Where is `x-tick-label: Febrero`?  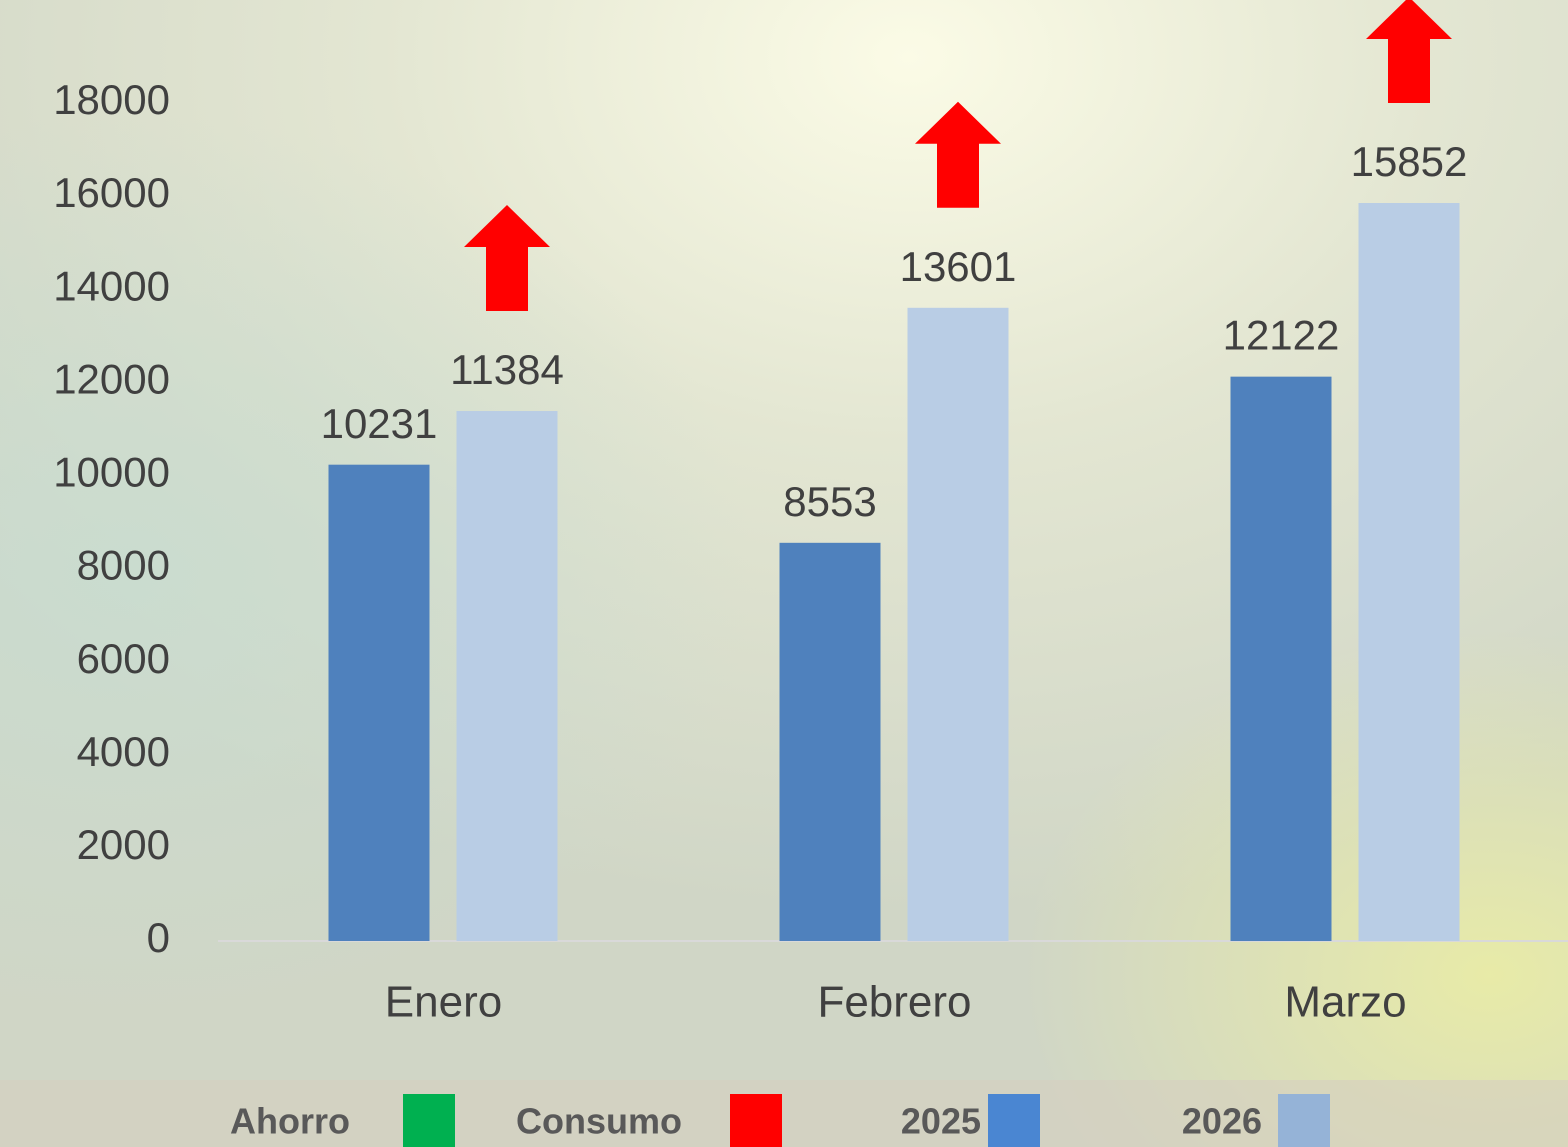
x-tick-label: Febrero is located at coordinates (894, 1002).